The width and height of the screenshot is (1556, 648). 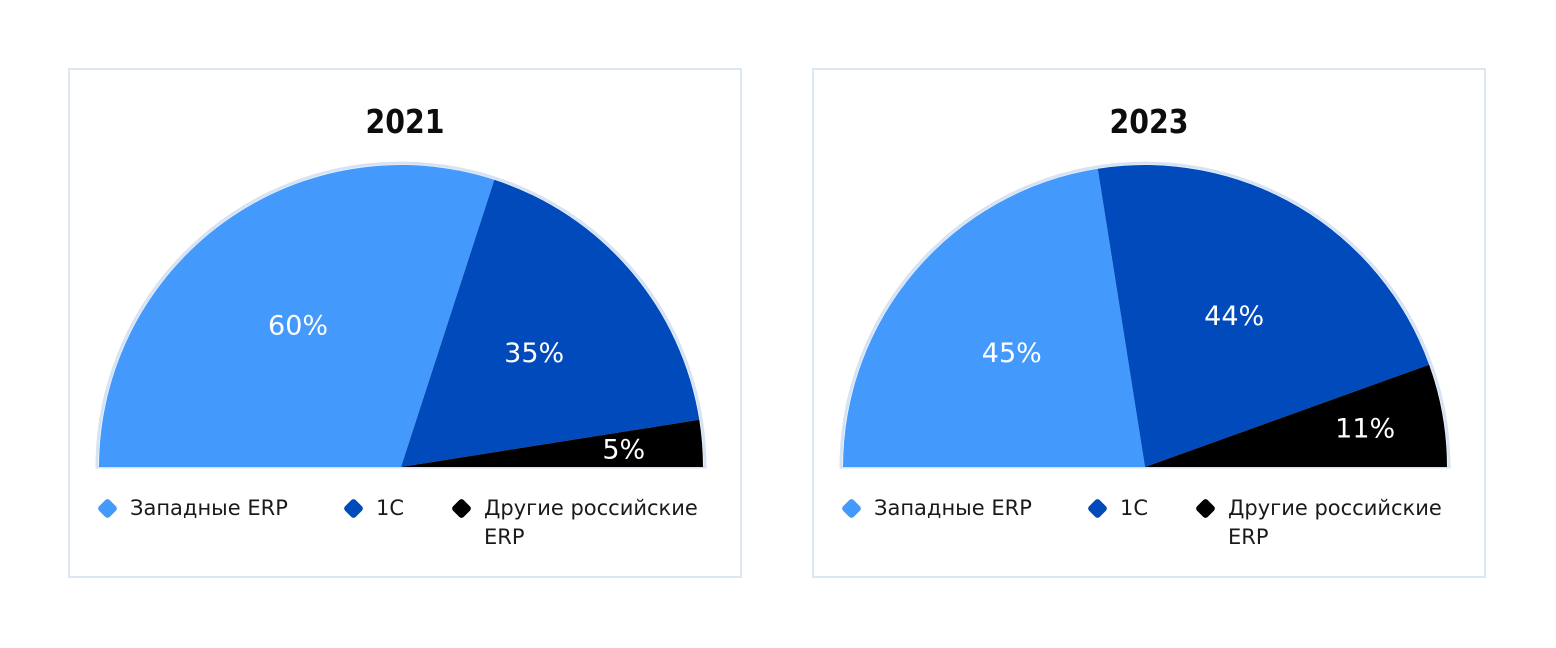 I want to click on chart-title: 2021, so click(x=405, y=121).